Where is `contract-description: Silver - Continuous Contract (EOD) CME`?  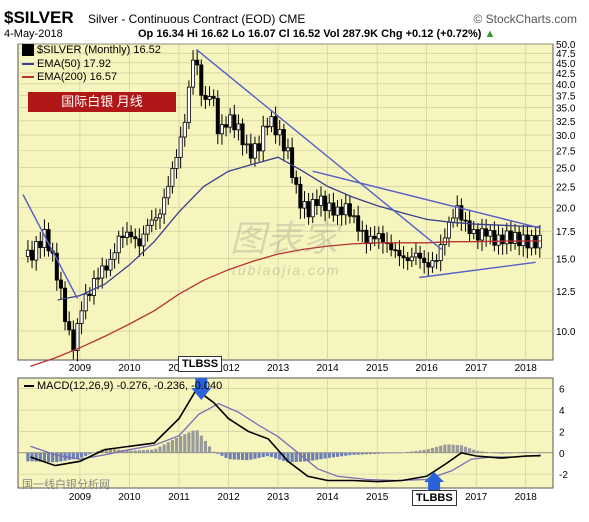
contract-description: Silver - Continuous Contract (EOD) CME is located at coordinates (197, 19).